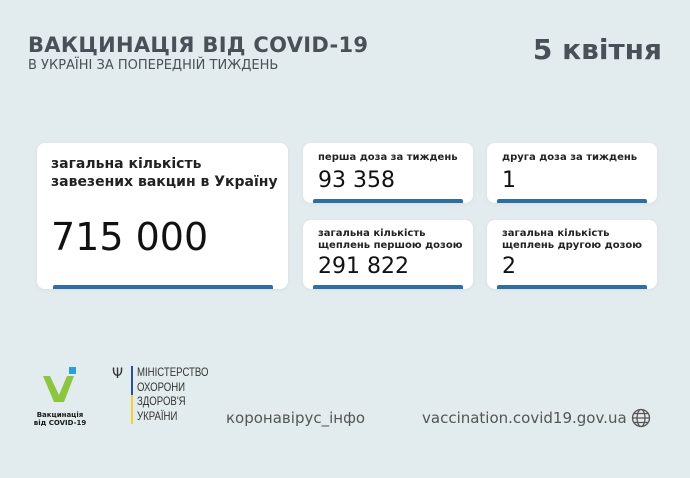 The width and height of the screenshot is (690, 478). What do you see at coordinates (597, 49) in the screenshot?
I see `date: 5 квітня` at bounding box center [597, 49].